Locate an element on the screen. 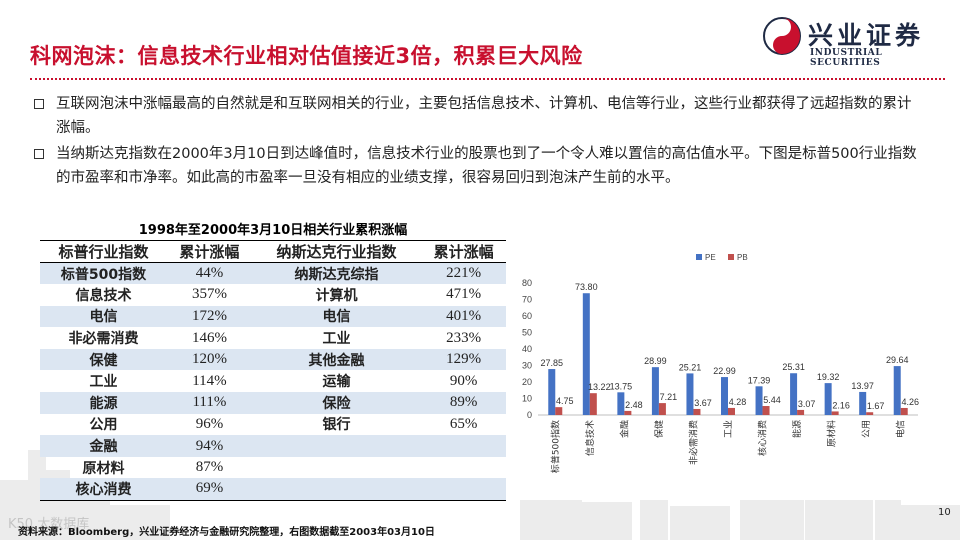 The height and width of the screenshot is (540, 960). sp-gain-cell: 357% is located at coordinates (209, 294).